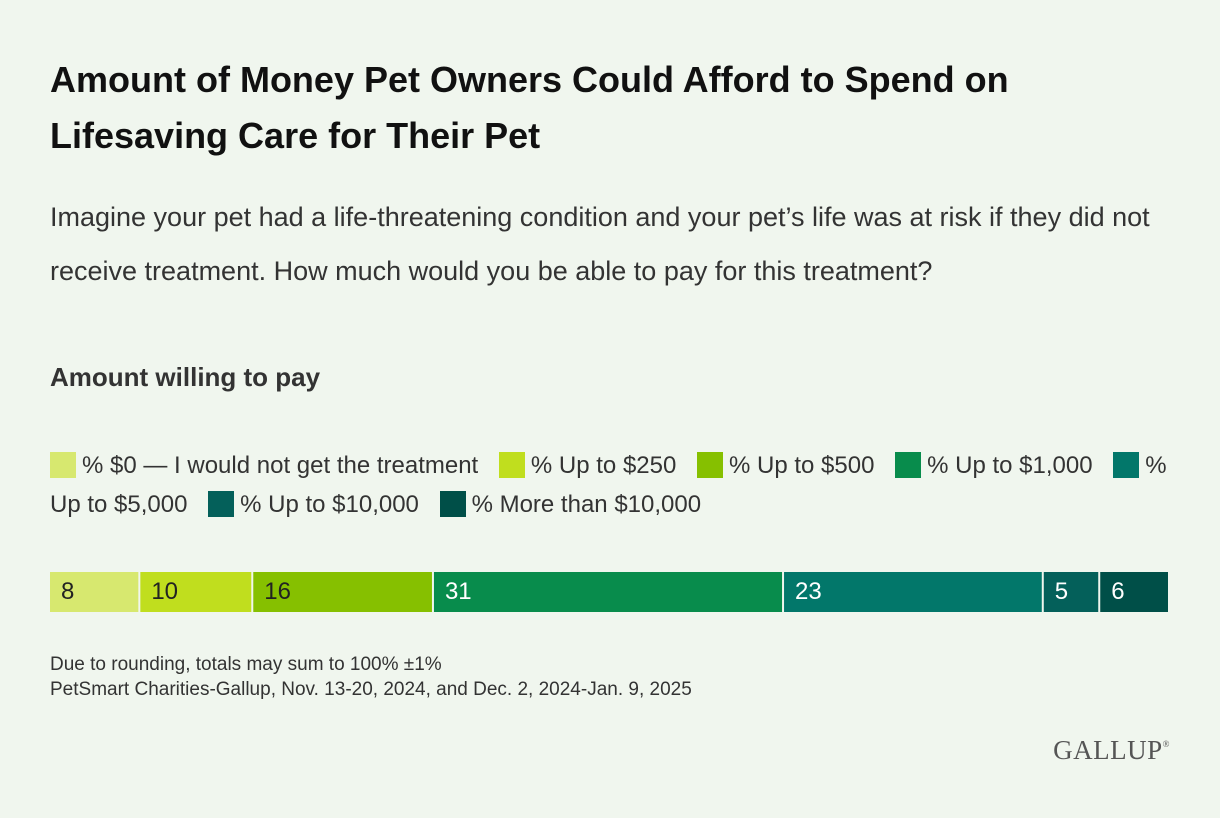 Image resolution: width=1220 pixels, height=818 pixels. What do you see at coordinates (329, 504) in the screenshot?
I see `legend-label: % Up to $10,000` at bounding box center [329, 504].